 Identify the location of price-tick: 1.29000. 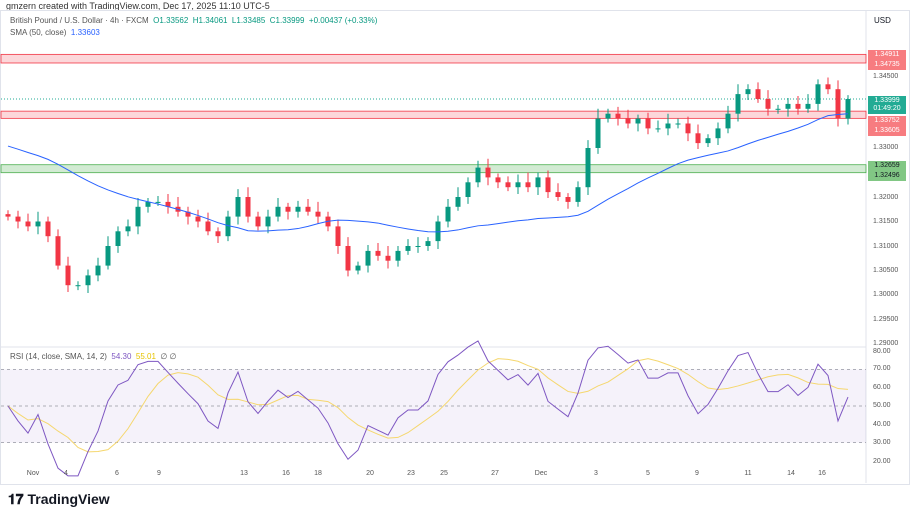
(886, 343).